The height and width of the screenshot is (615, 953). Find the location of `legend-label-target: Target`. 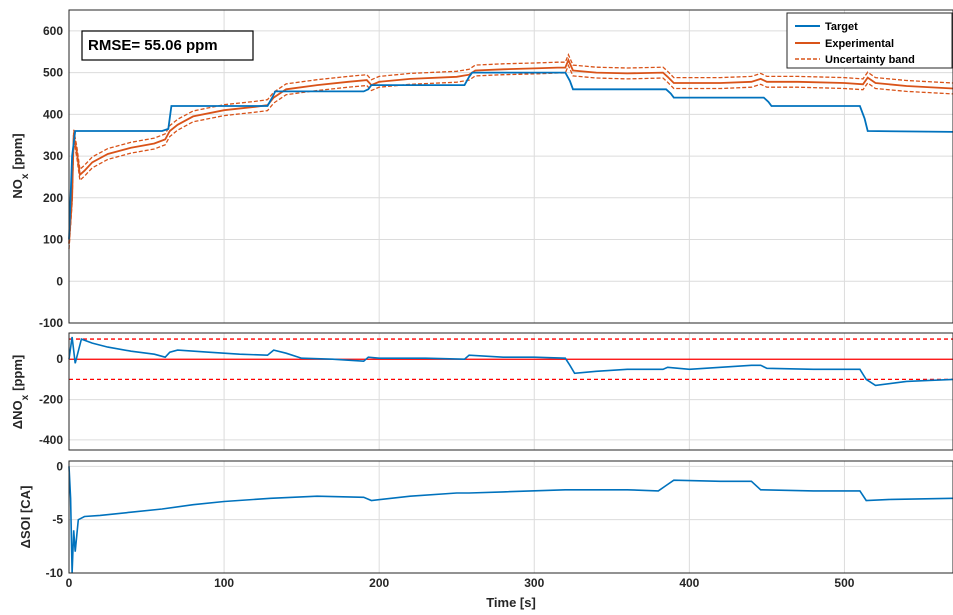

legend-label-target: Target is located at coordinates (841, 27).